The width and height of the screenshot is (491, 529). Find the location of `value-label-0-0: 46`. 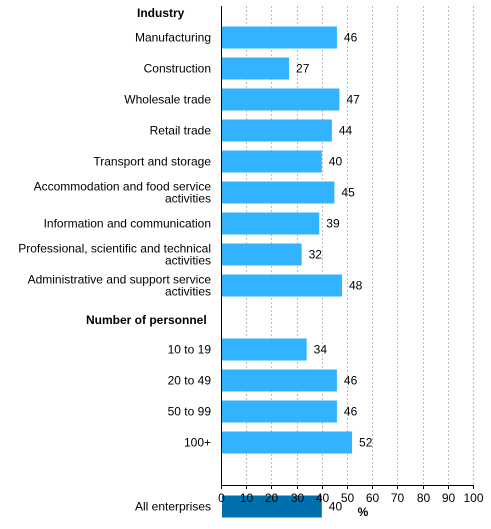

value-label-0-0: 46 is located at coordinates (351, 38).